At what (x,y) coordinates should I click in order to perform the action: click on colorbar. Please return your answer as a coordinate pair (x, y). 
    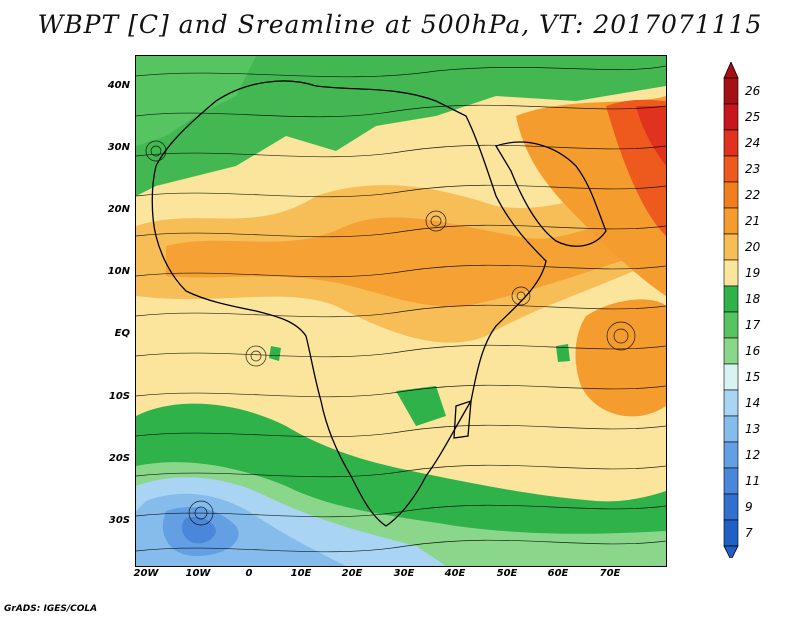
    Looking at the image, I should click on (731, 310).